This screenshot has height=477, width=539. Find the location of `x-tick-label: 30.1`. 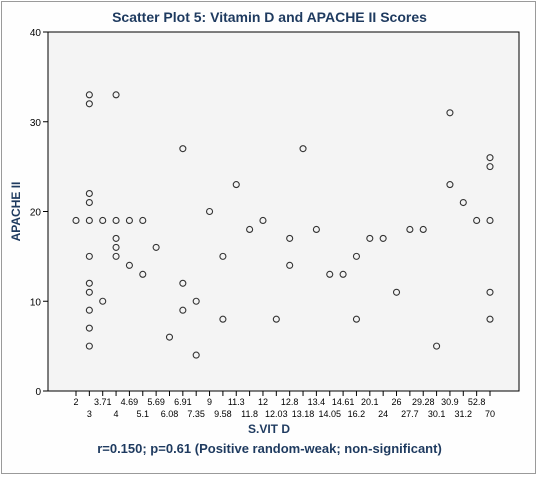

x-tick-label: 30.1 is located at coordinates (437, 414).